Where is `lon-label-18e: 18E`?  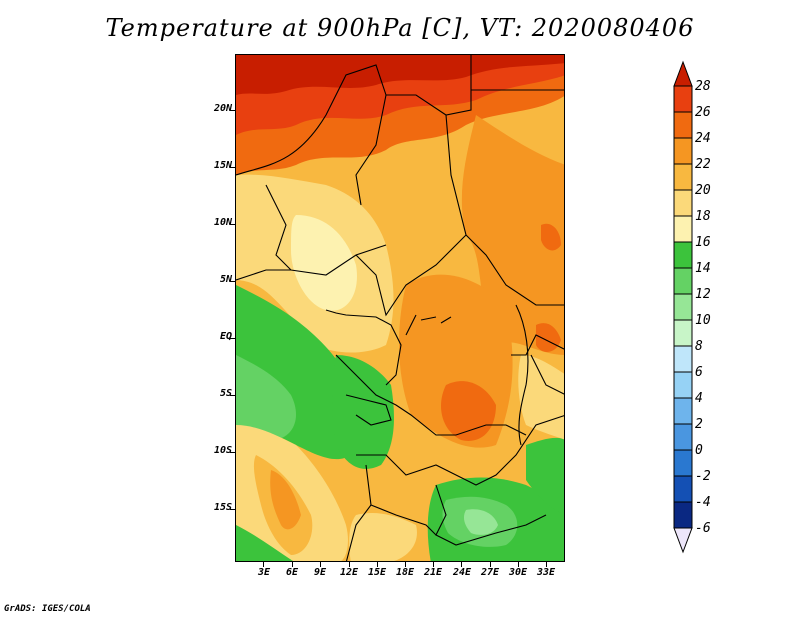 lon-label-18e: 18E is located at coordinates (405, 572).